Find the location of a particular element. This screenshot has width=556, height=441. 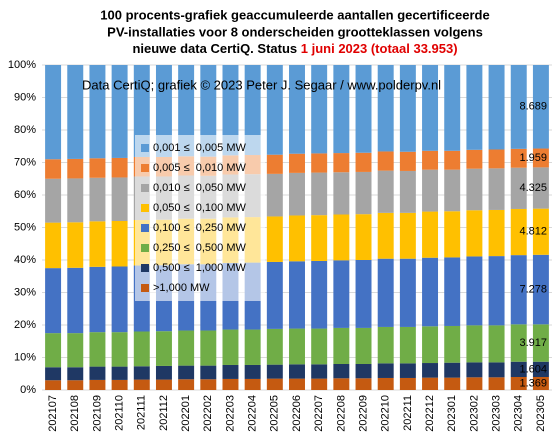

x-tick-label: 202212 is located at coordinates (430, 413).